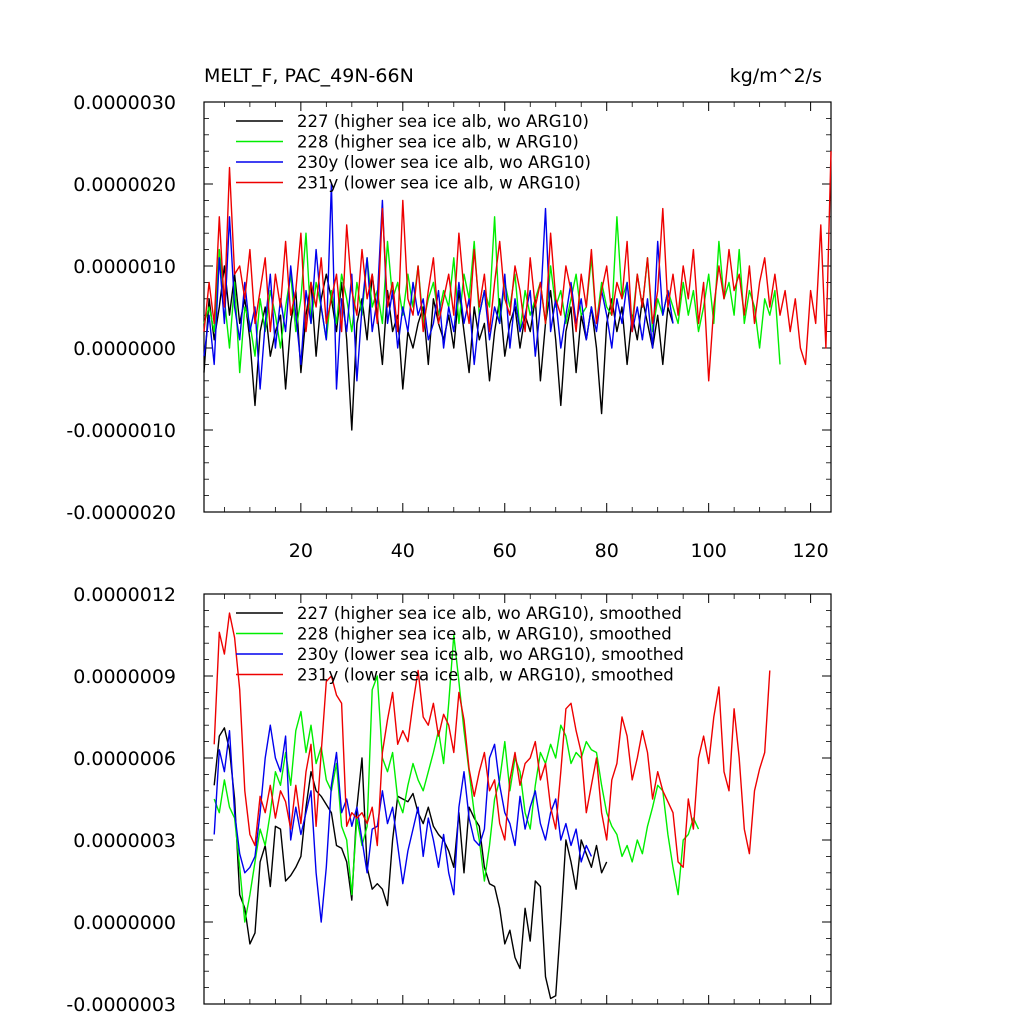 This screenshot has width=1024, height=1024. I want to click on series-line-231y, so click(517, 266).